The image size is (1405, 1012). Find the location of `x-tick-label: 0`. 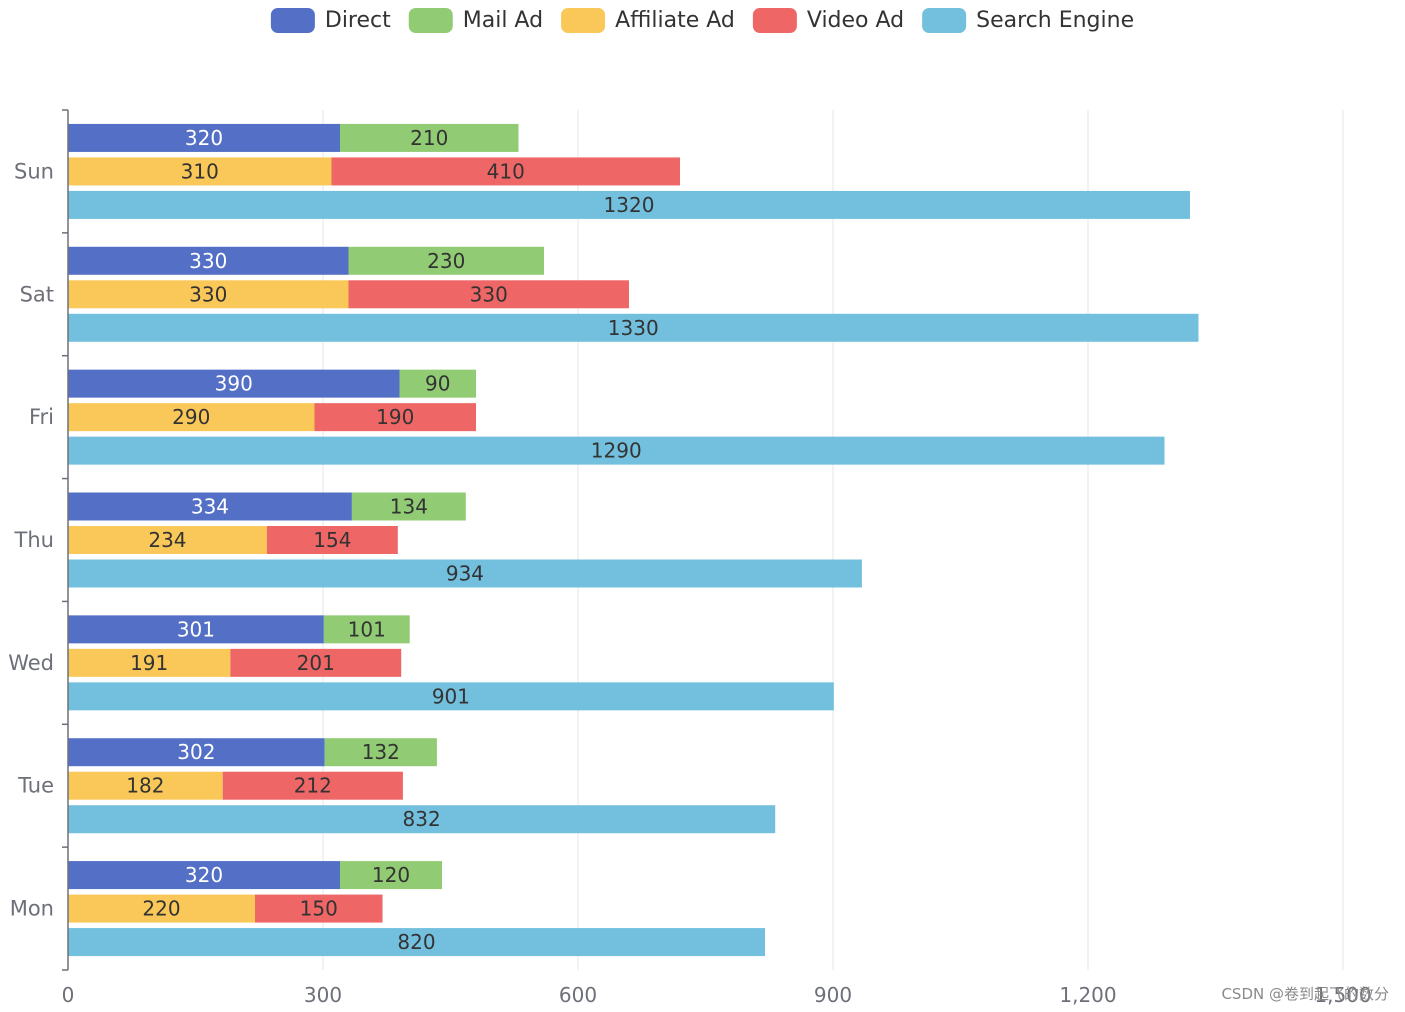

x-tick-label: 0 is located at coordinates (68, 995).